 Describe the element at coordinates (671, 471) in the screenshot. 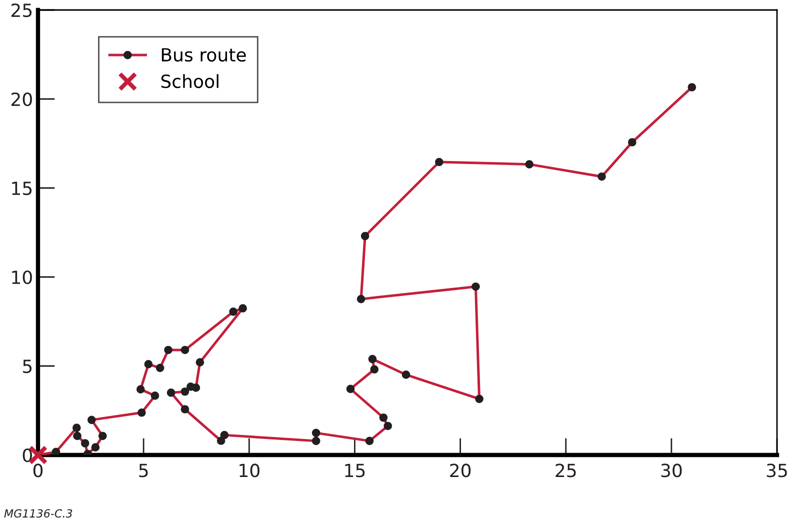

I see `x-tick-label: 30` at that location.